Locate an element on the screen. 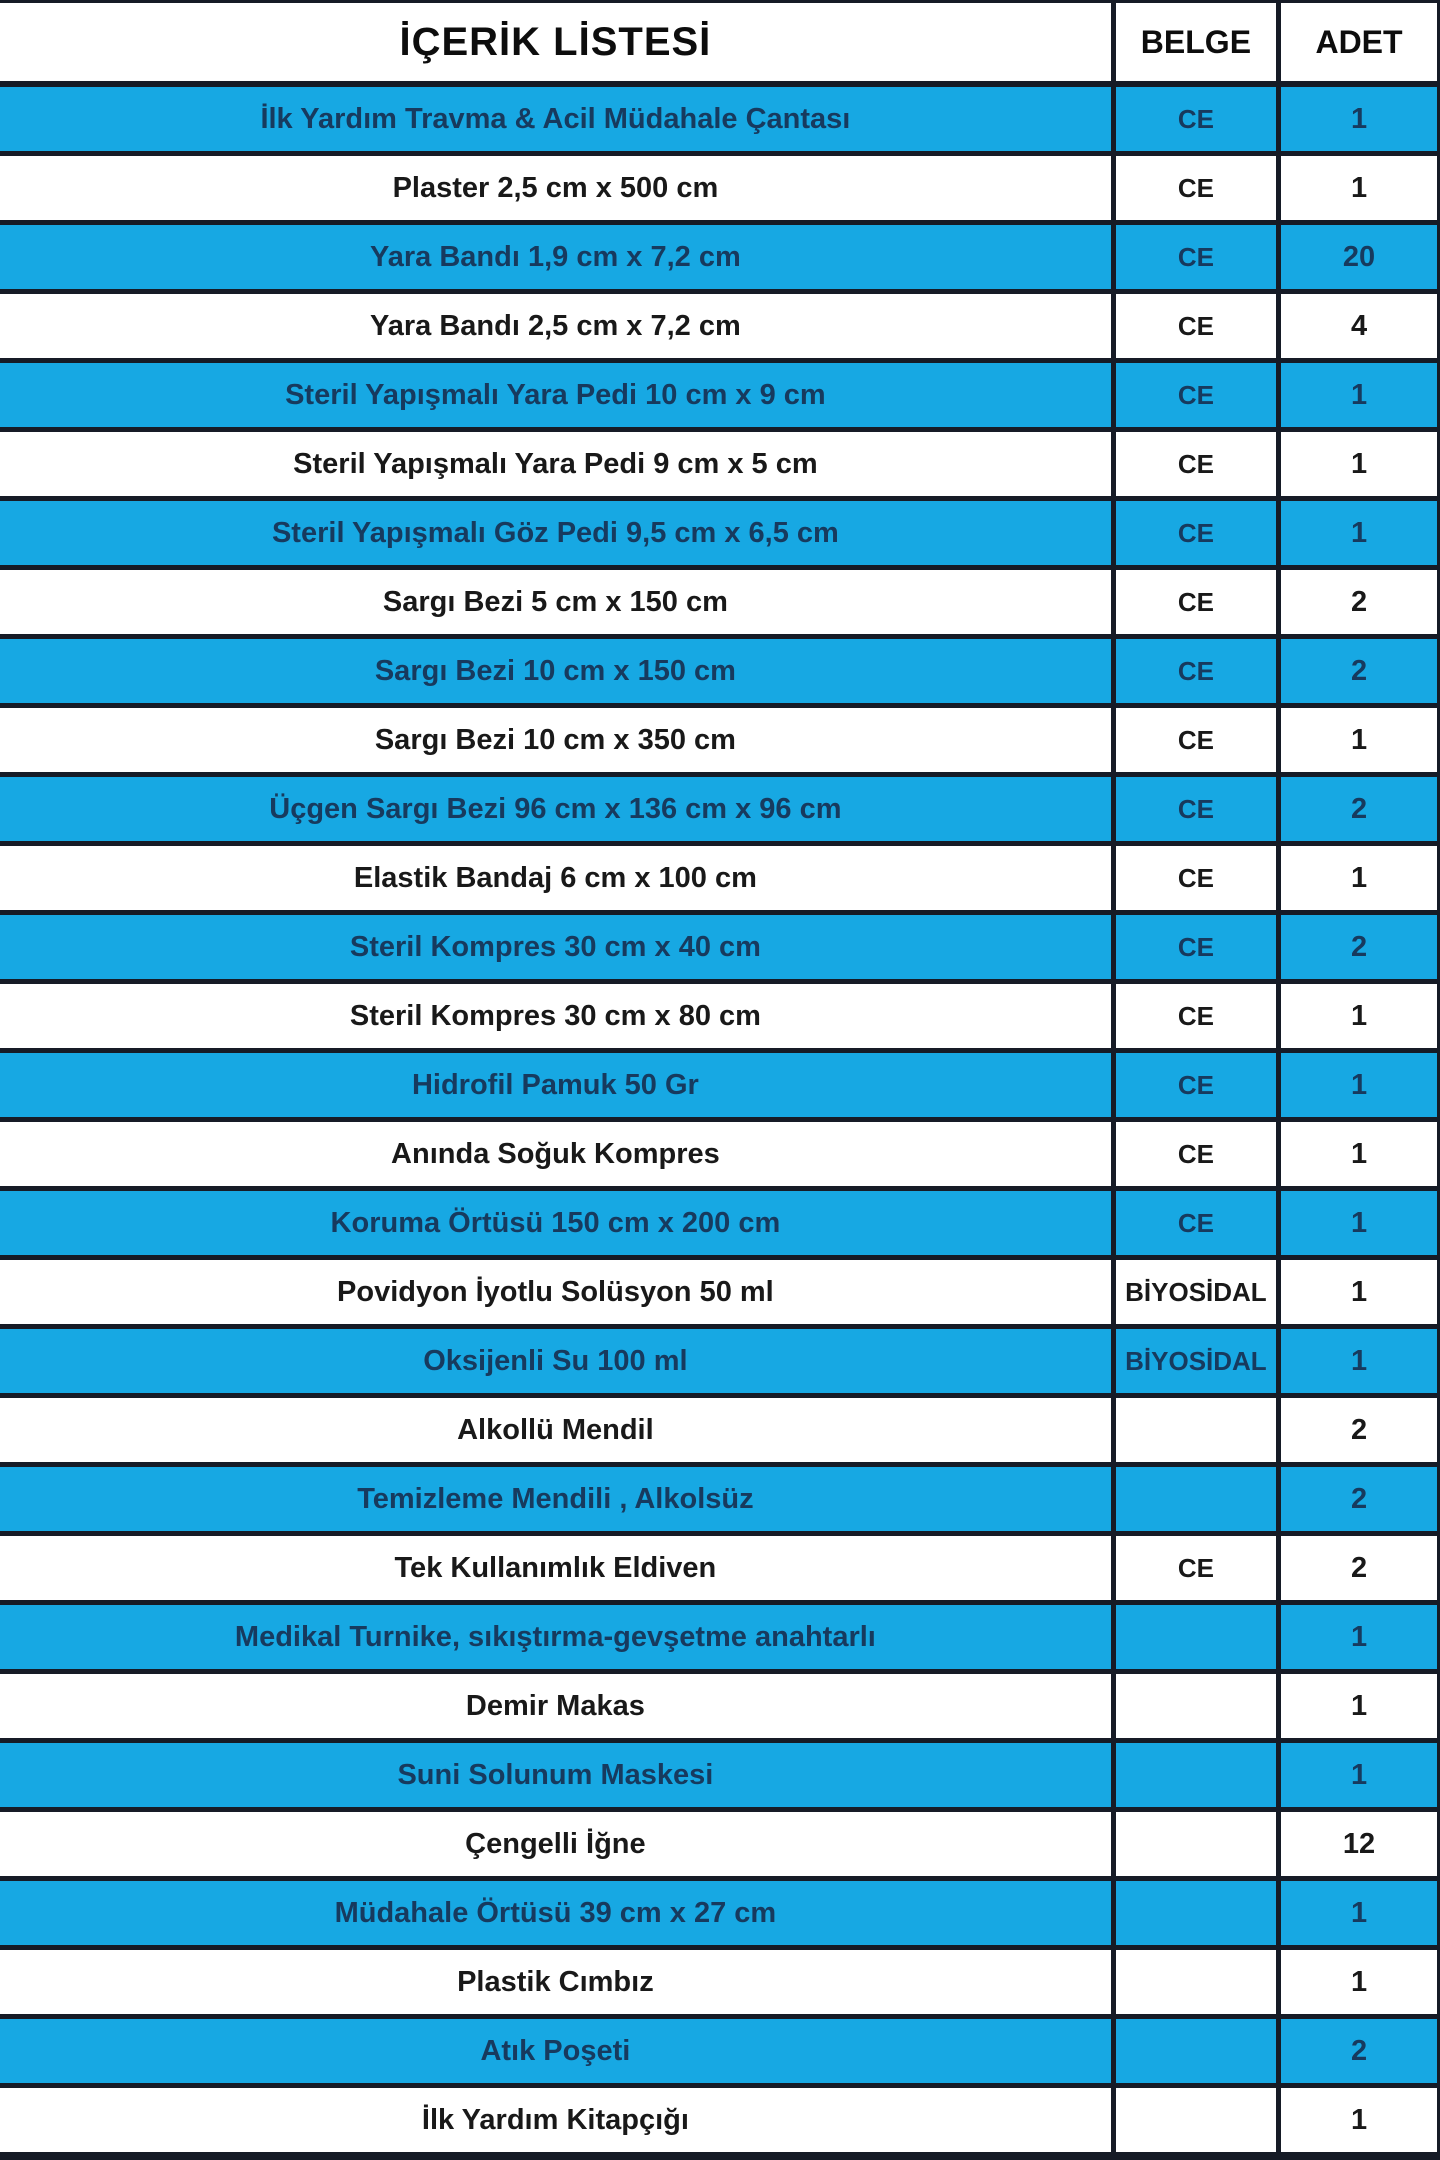 This screenshot has width=1440, height=2160. table-row: Plastik Cımbız 1 is located at coordinates (718, 1984).